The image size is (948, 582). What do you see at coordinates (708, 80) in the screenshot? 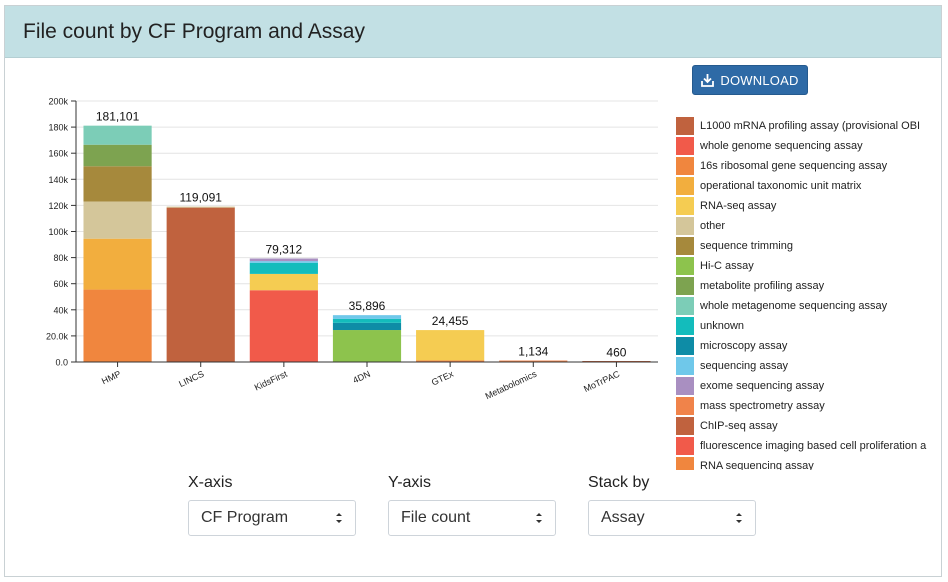
I see `download-icon` at bounding box center [708, 80].